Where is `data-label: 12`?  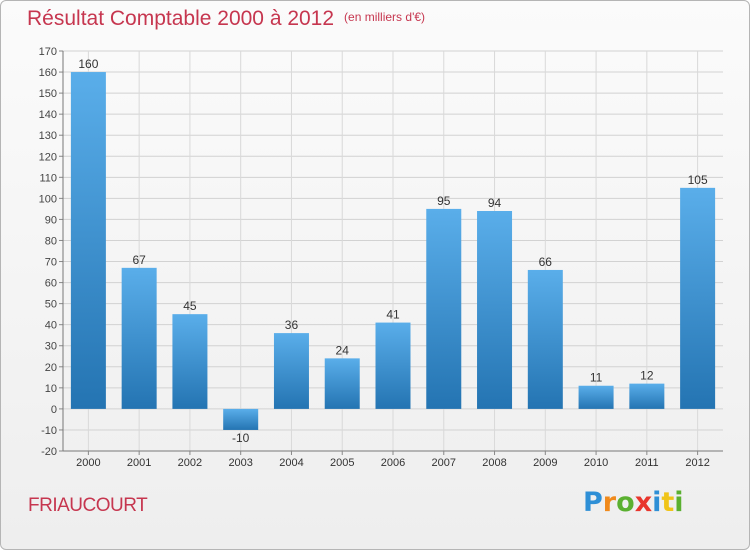
data-label: 12 is located at coordinates (647, 376).